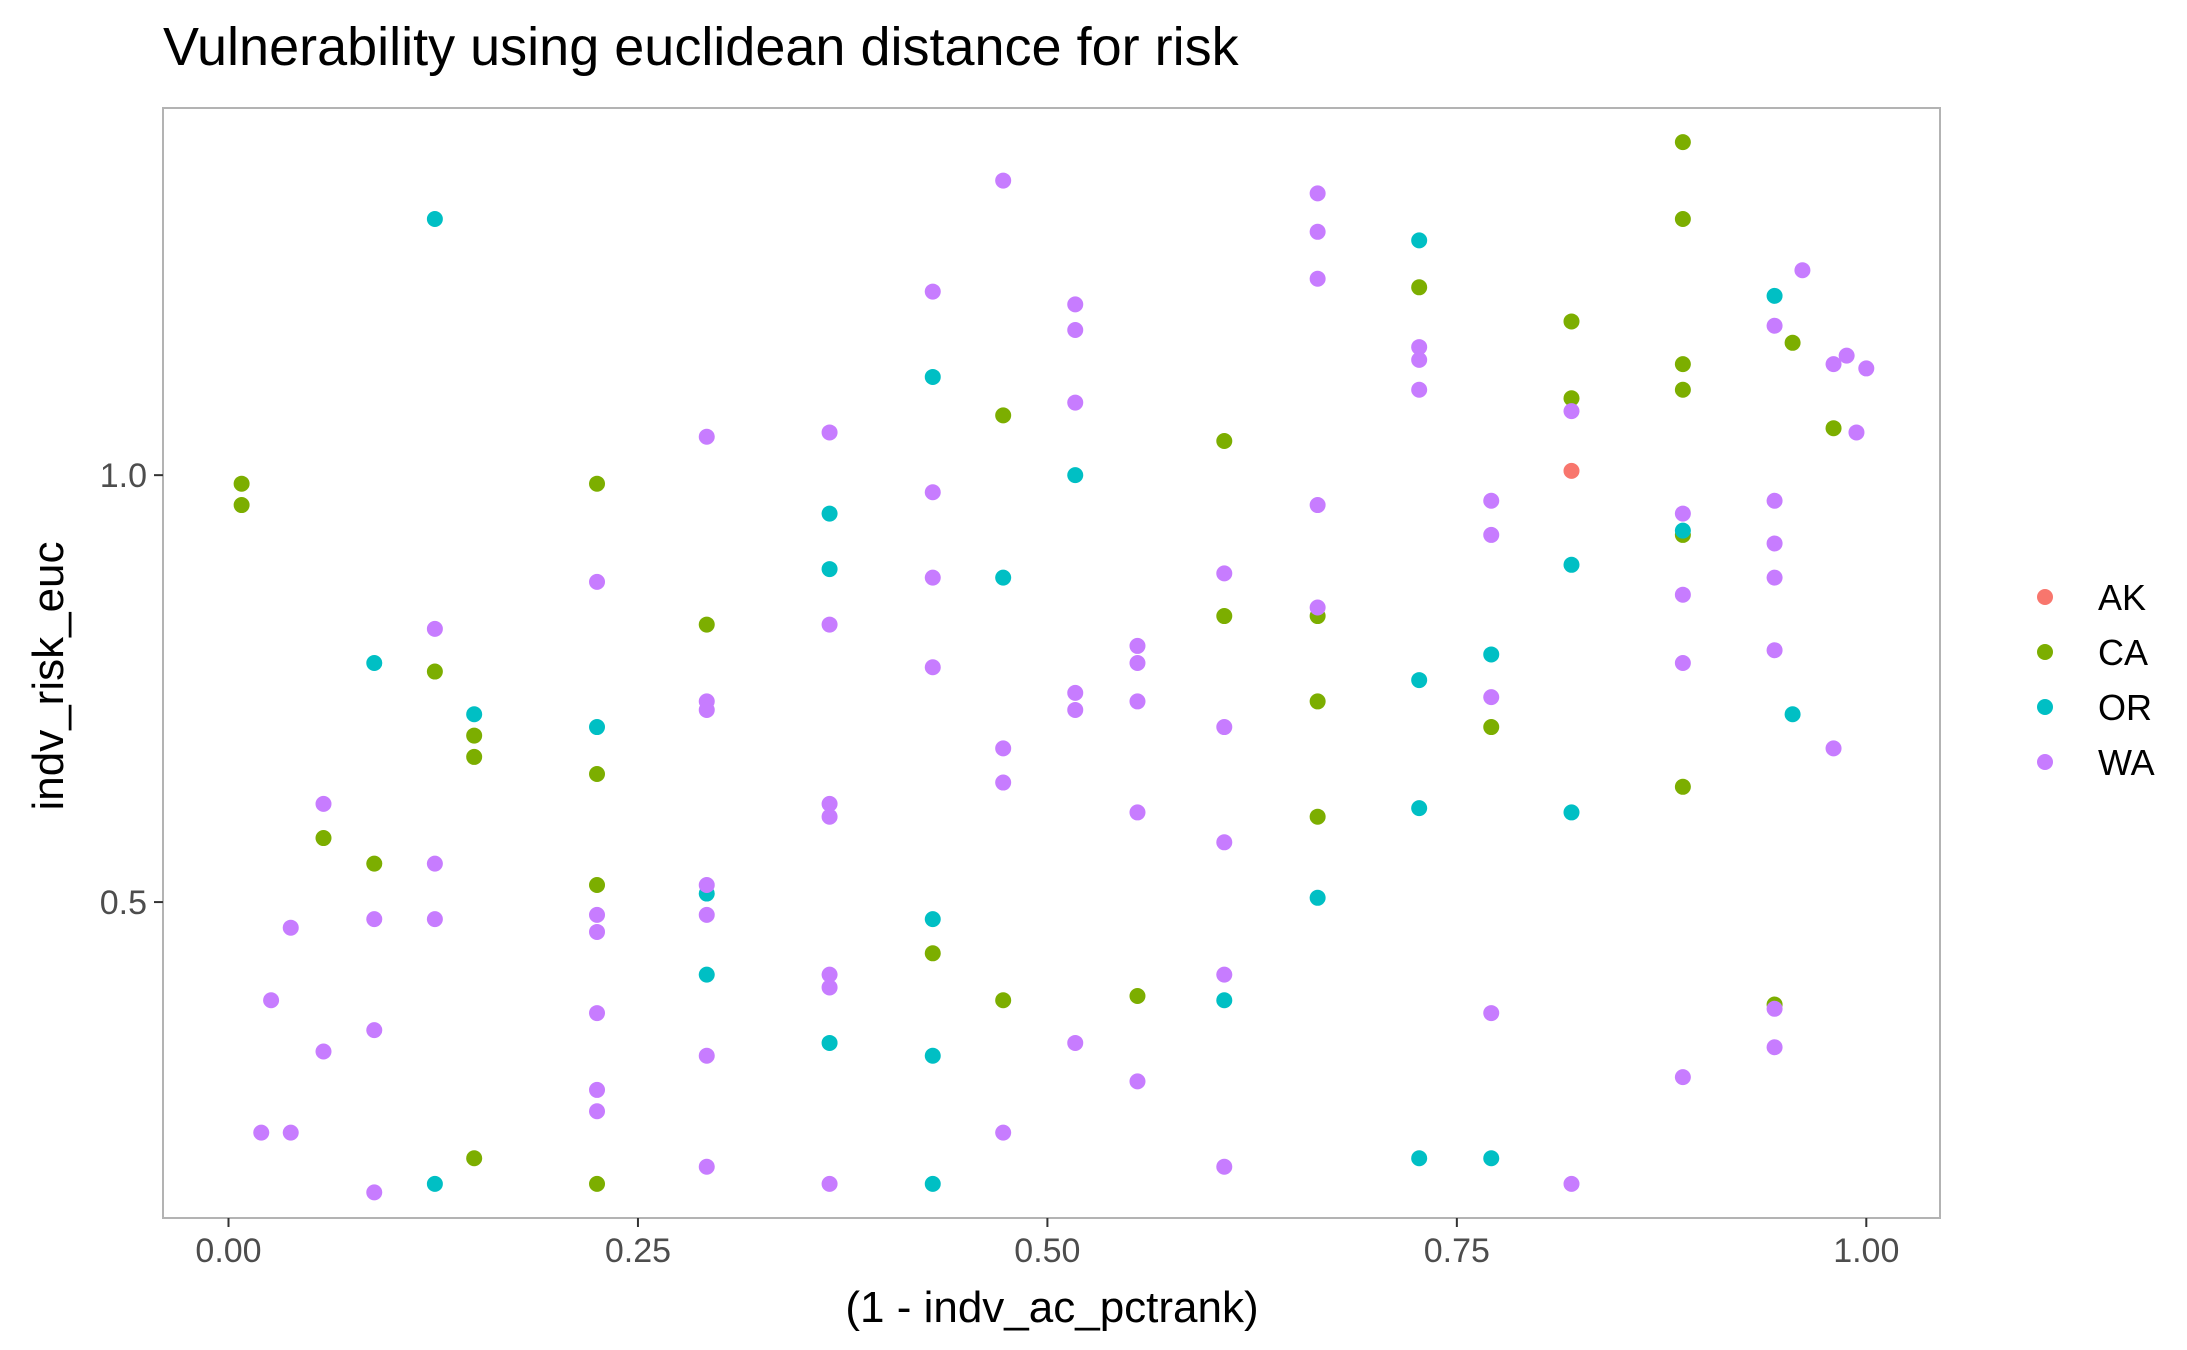 This screenshot has height=1350, width=2187. Describe the element at coordinates (1866, 1251) in the screenshot. I see `x-tick-label: 1.00` at that location.